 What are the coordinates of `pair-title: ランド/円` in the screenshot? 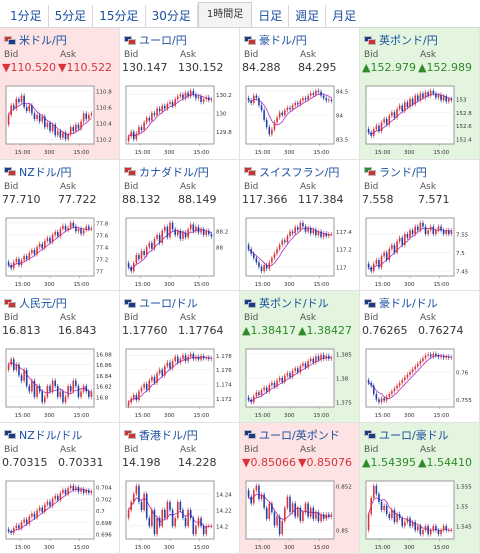 It's located at (395, 172).